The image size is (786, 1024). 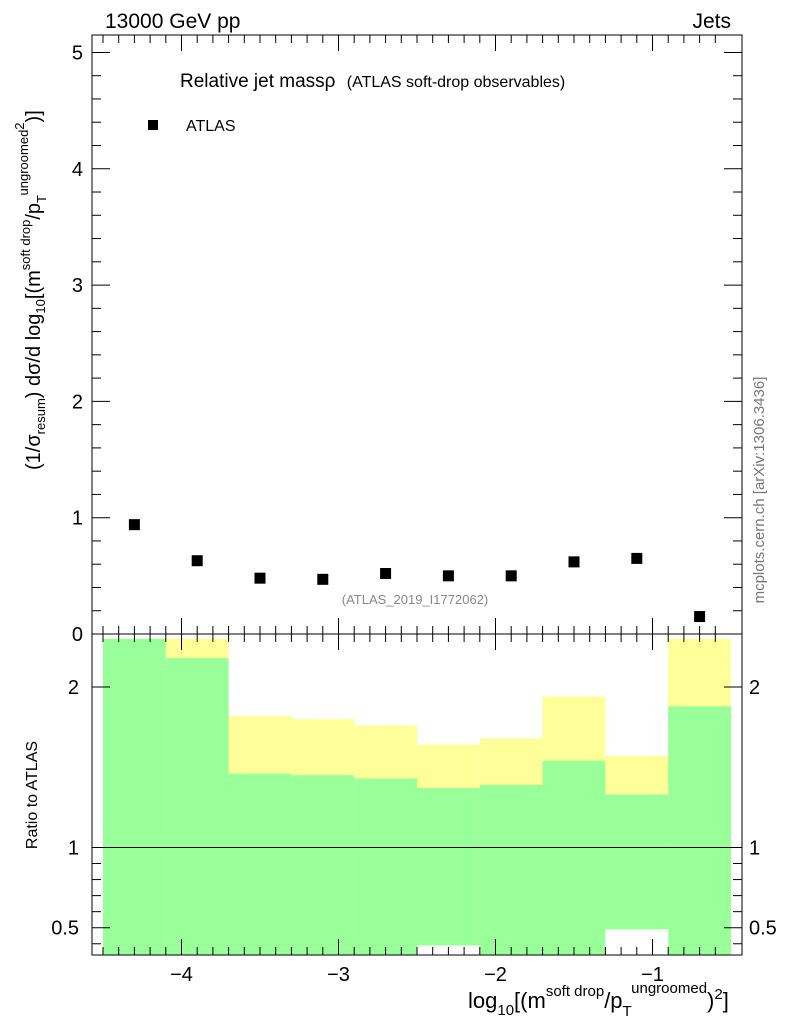 What do you see at coordinates (763, 929) in the screenshot?
I see `ratio-y-tick-label-right: 0.5` at bounding box center [763, 929].